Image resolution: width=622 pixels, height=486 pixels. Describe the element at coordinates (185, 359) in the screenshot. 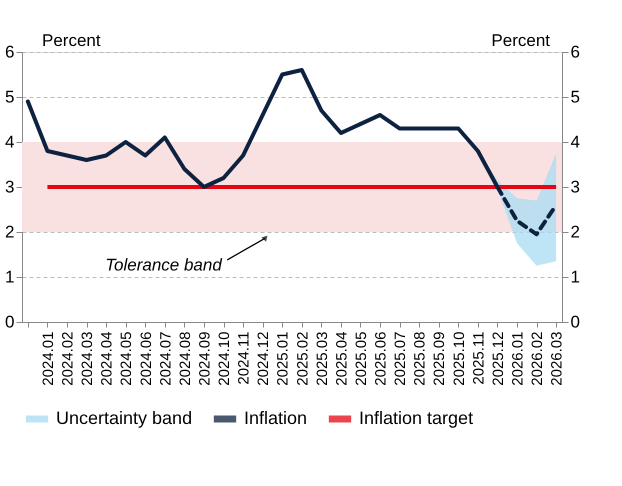

I see `x-tick-label: 2024.08` at that location.